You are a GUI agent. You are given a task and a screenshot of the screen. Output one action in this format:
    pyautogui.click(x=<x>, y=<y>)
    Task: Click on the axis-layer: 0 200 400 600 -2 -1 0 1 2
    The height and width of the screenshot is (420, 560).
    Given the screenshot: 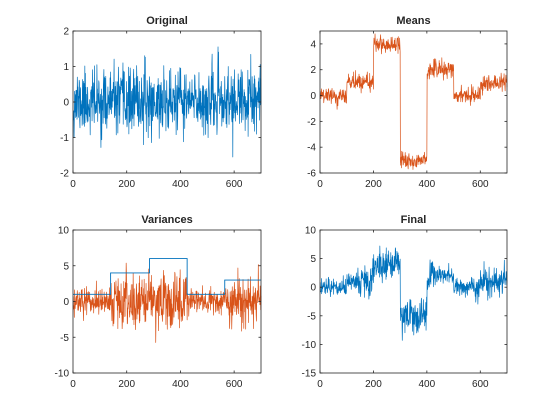 What is the action you would take?
    pyautogui.click(x=161, y=108)
    